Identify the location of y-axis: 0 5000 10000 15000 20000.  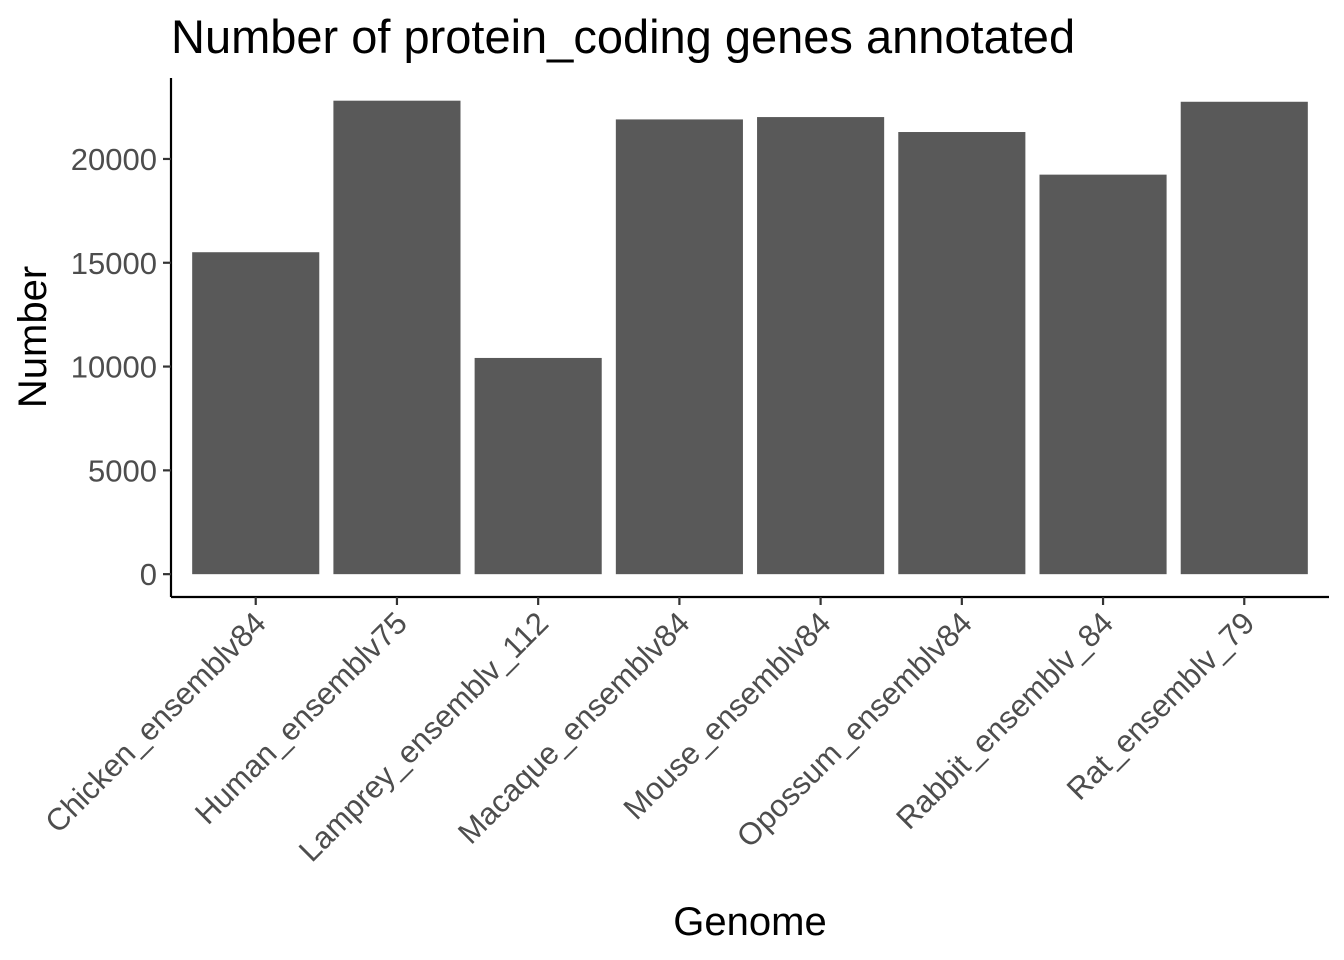
(122, 337).